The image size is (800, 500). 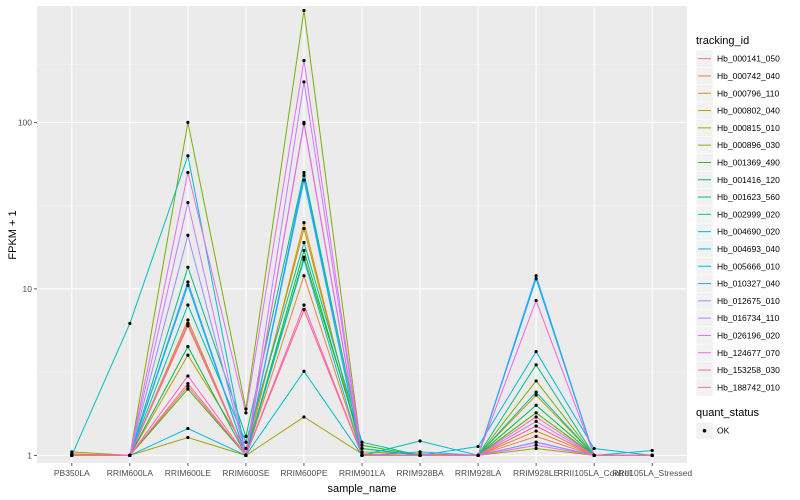 What do you see at coordinates (748, 266) in the screenshot?
I see `legend-label: Hb_005666_010` at bounding box center [748, 266].